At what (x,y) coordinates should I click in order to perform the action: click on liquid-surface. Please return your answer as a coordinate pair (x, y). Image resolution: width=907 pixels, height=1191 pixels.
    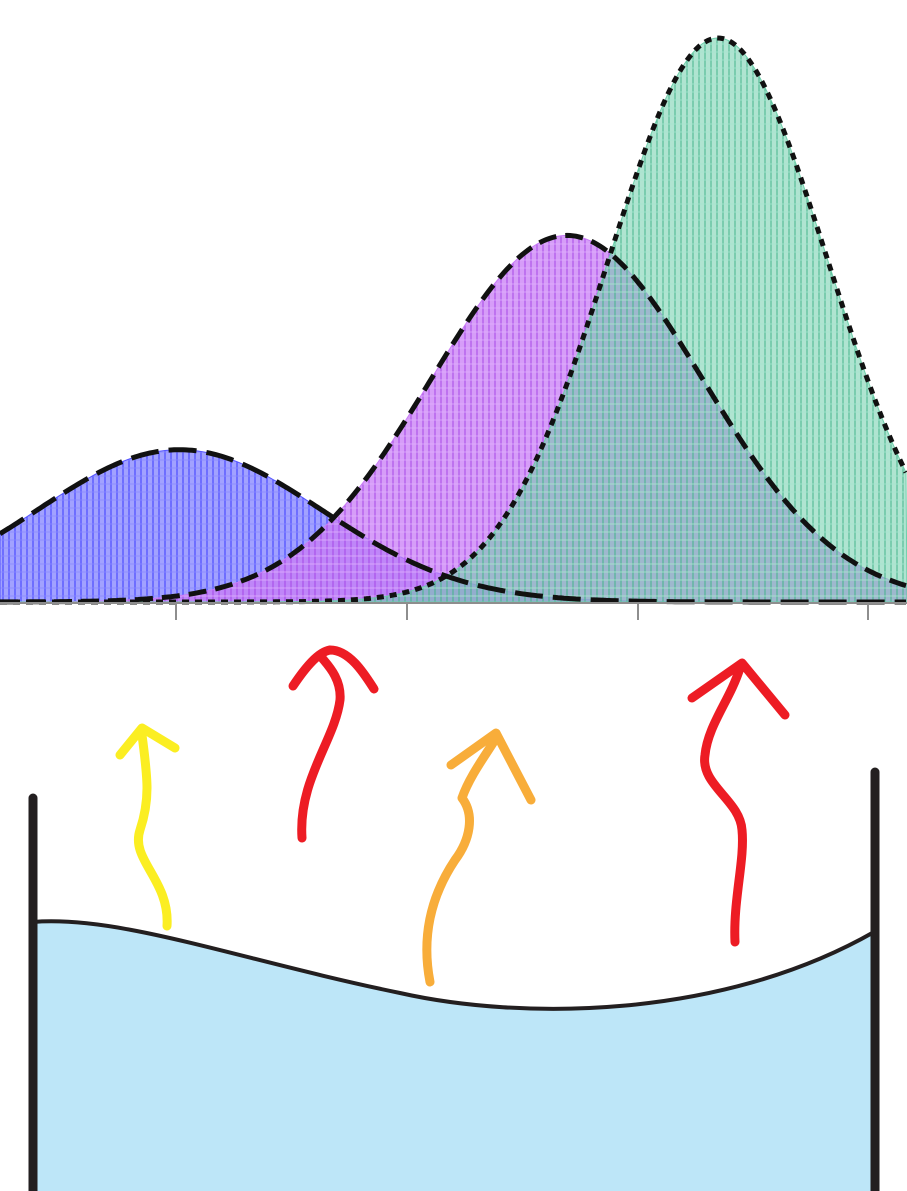
    Looking at the image, I should click on (453, 965).